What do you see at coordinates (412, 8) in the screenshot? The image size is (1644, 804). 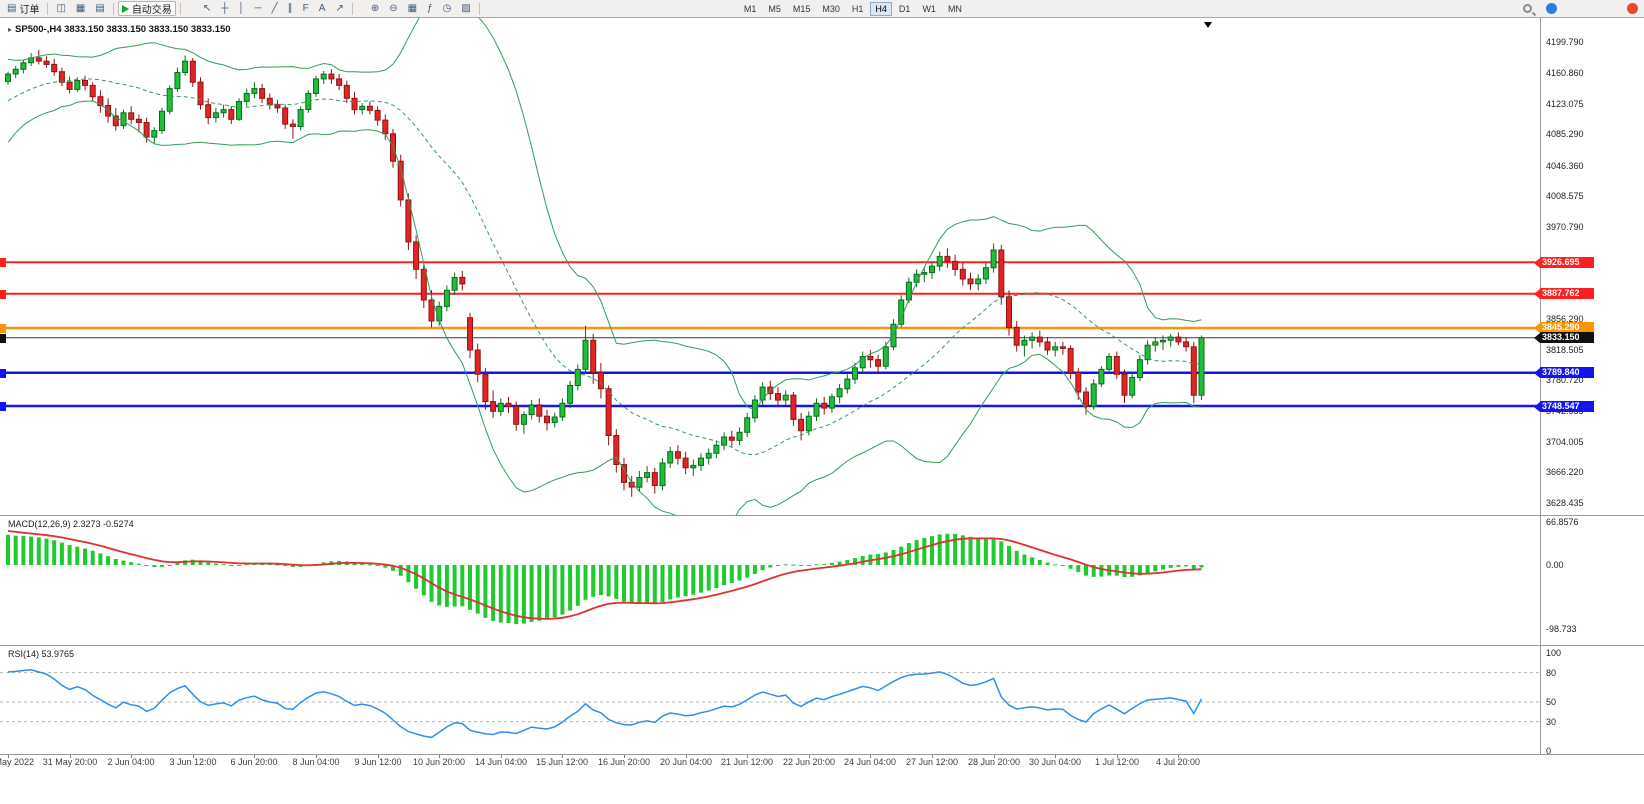 I see `tile-windows-button: ▦` at bounding box center [412, 8].